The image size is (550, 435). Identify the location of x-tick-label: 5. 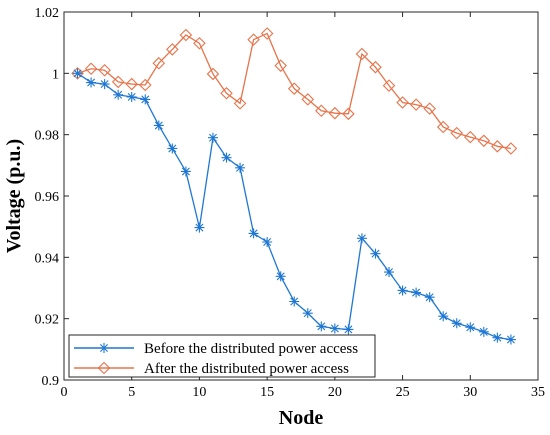
(131, 392).